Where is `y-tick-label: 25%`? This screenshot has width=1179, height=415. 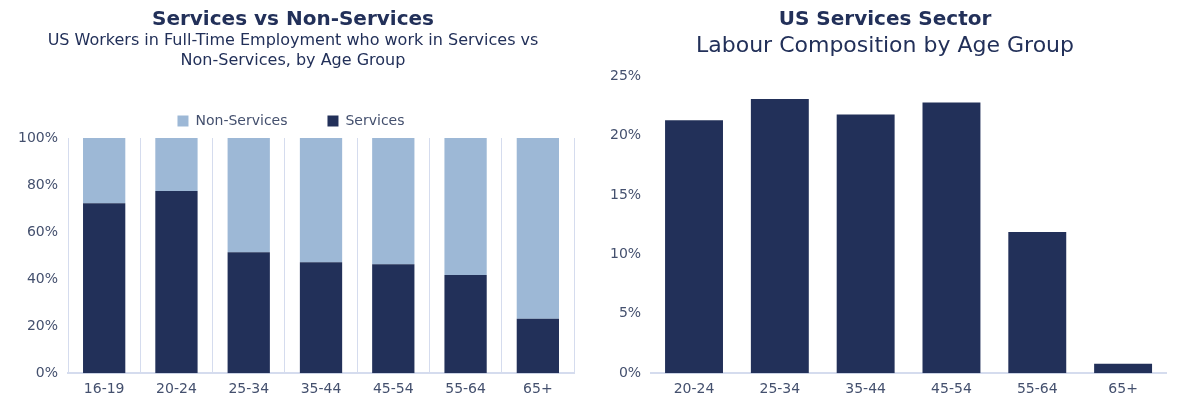 y-tick-label: 25% is located at coordinates (625, 75).